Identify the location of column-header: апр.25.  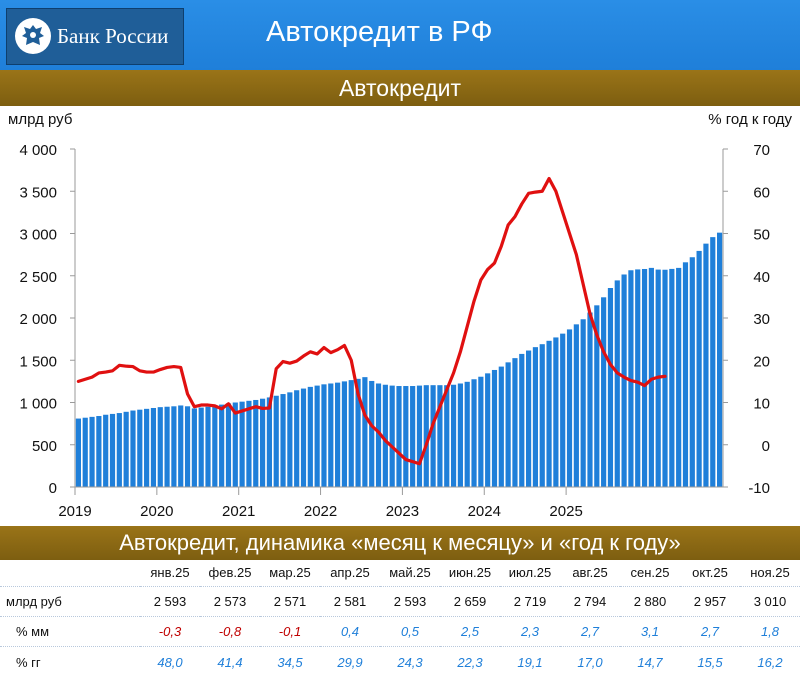
(350, 573).